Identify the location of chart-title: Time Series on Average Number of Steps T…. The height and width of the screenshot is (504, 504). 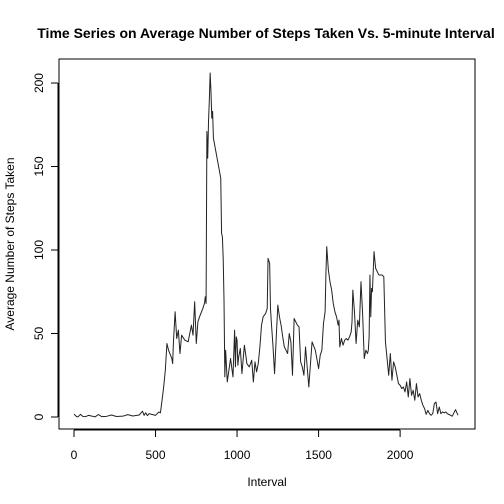
(265, 33).